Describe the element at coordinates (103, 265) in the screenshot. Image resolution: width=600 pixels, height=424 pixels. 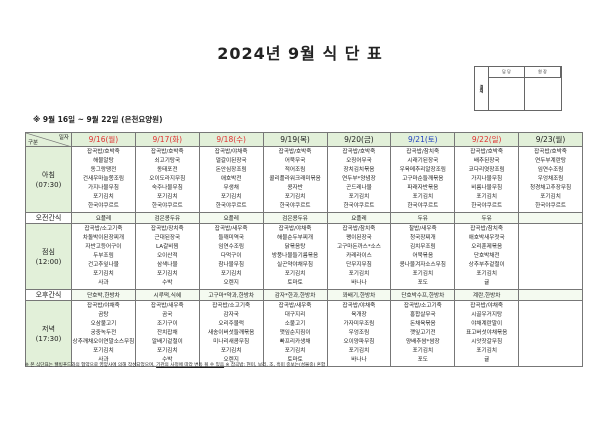
I see `menu-item: 건고추잎나물` at that location.